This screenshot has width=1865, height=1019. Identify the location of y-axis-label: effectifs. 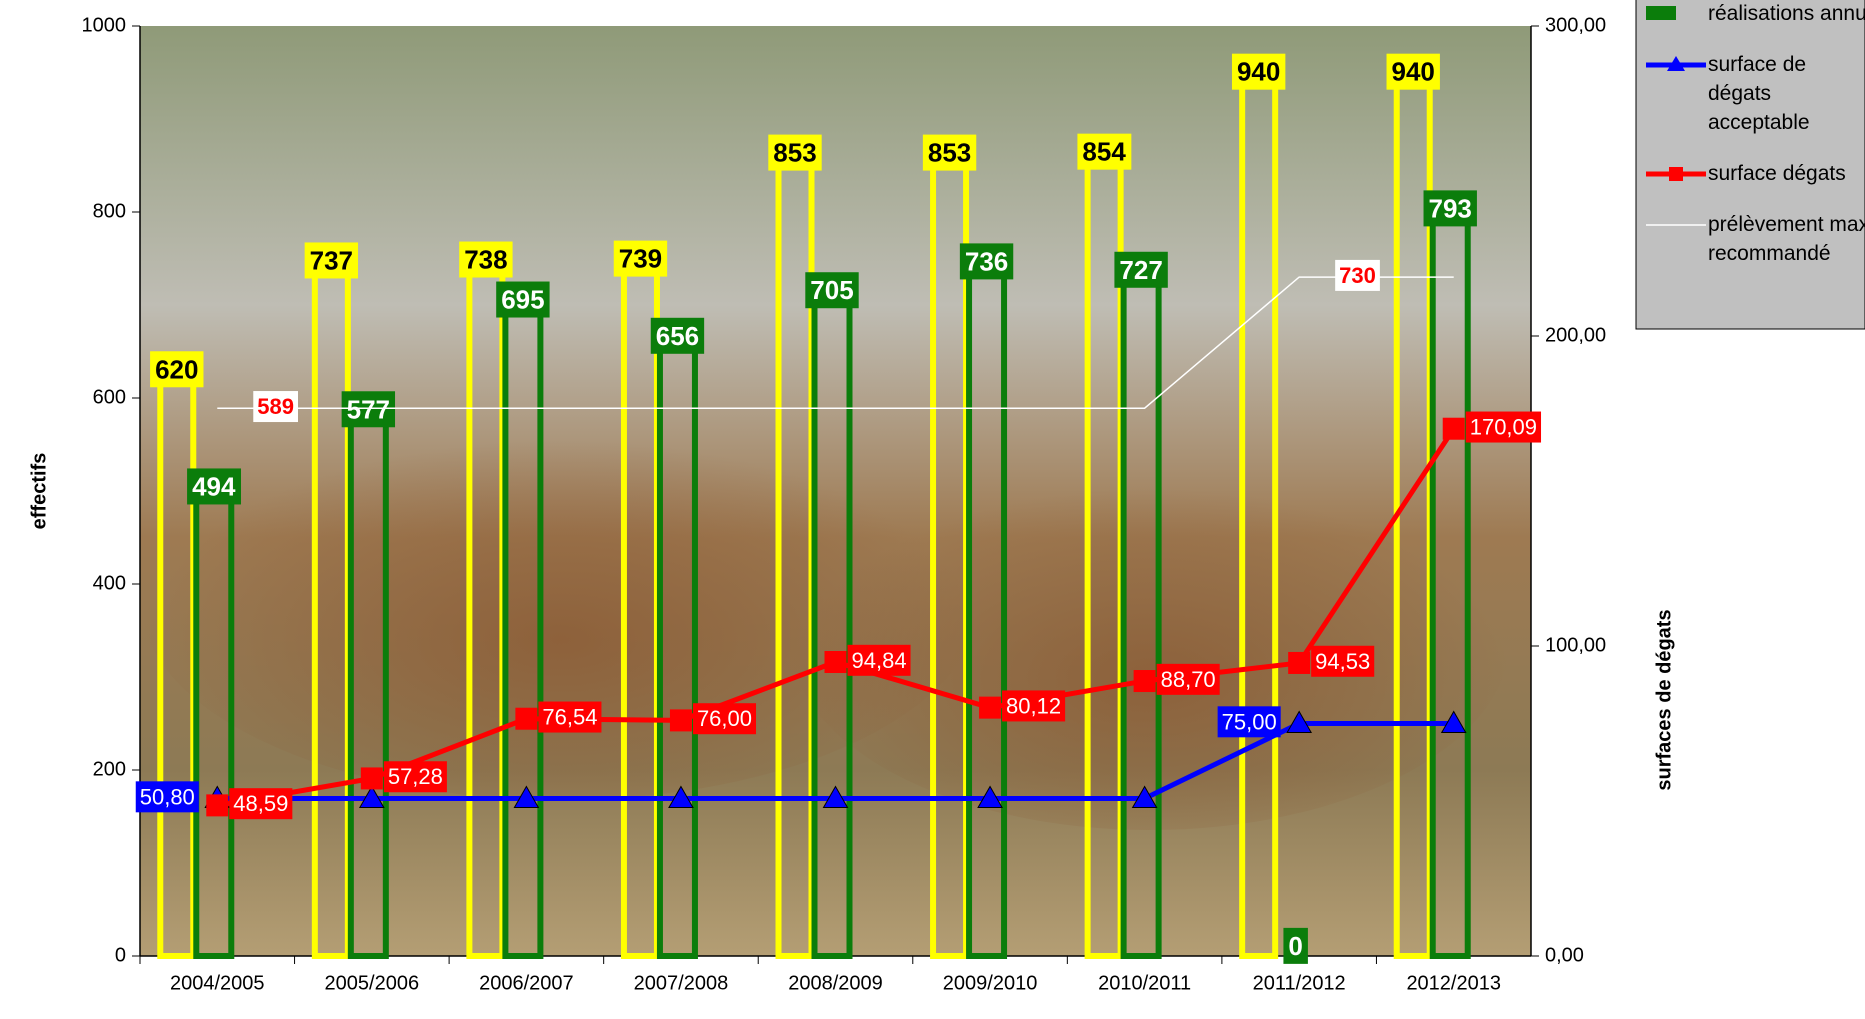
(39, 491).